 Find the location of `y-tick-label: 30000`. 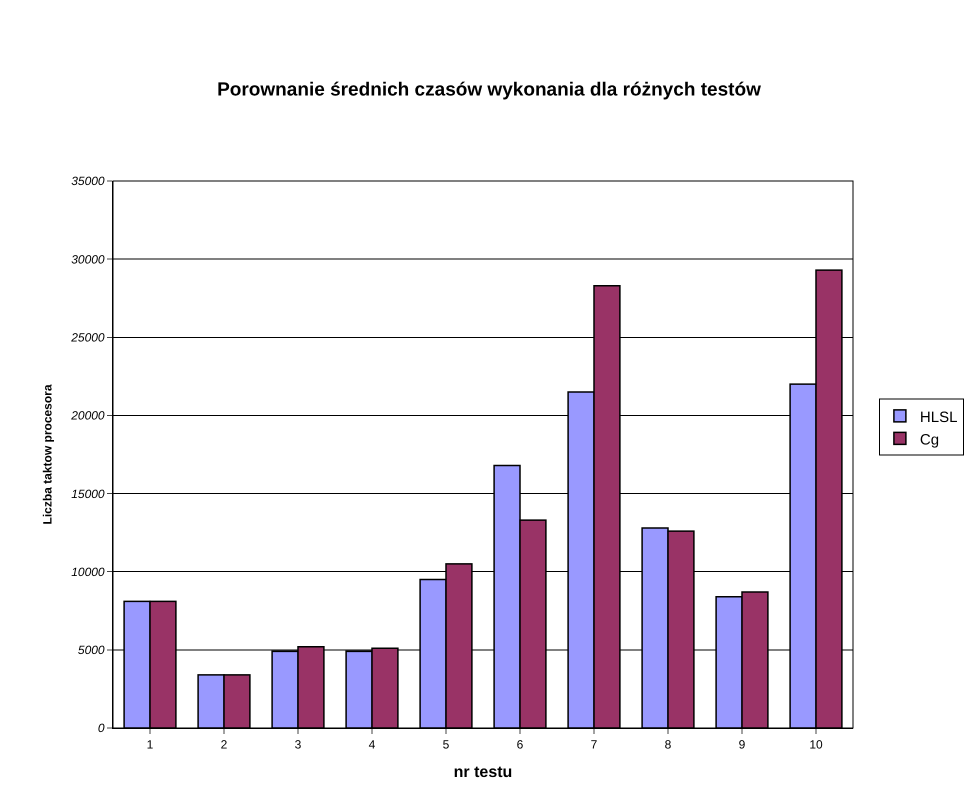

y-tick-label: 30000 is located at coordinates (88, 259).